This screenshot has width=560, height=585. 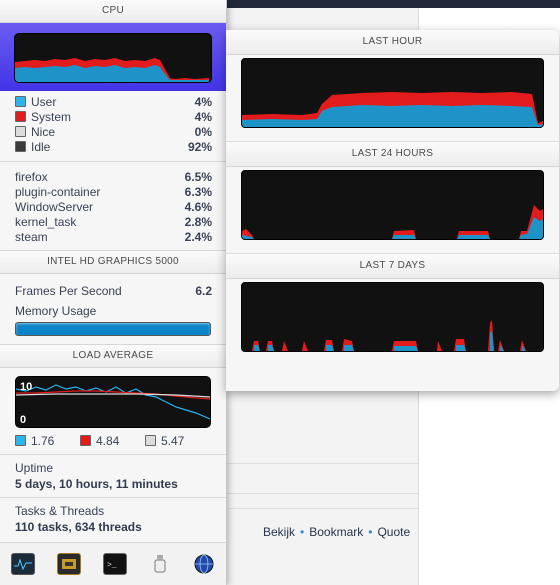 I want to click on system-swatch-icon, so click(x=20, y=116).